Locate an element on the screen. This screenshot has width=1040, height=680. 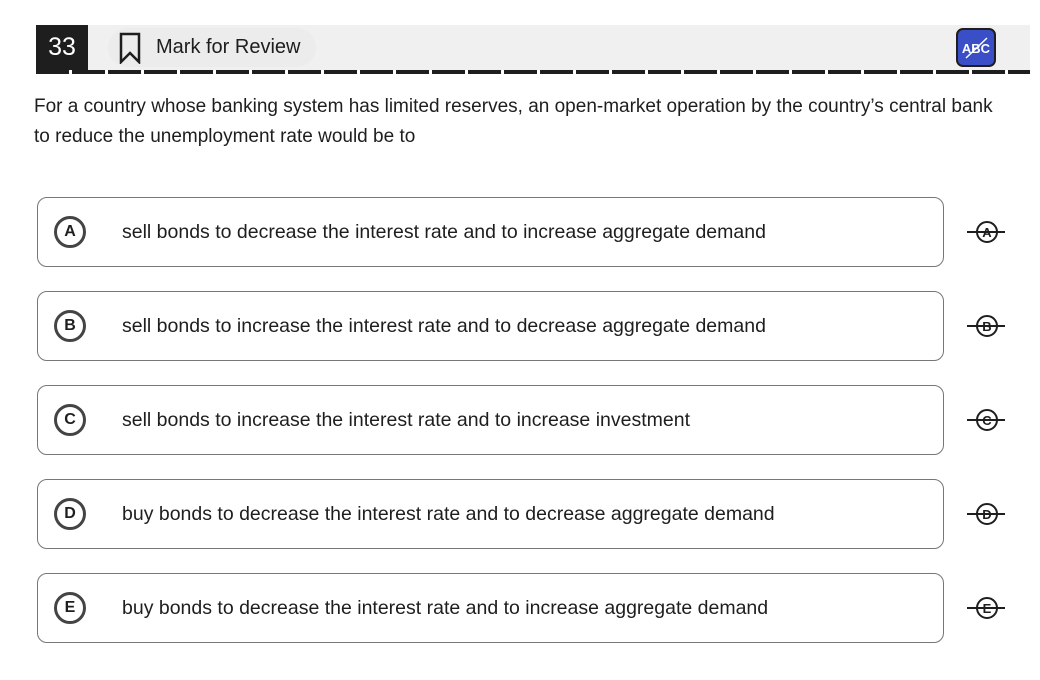
option-letter: D is located at coordinates (70, 514).